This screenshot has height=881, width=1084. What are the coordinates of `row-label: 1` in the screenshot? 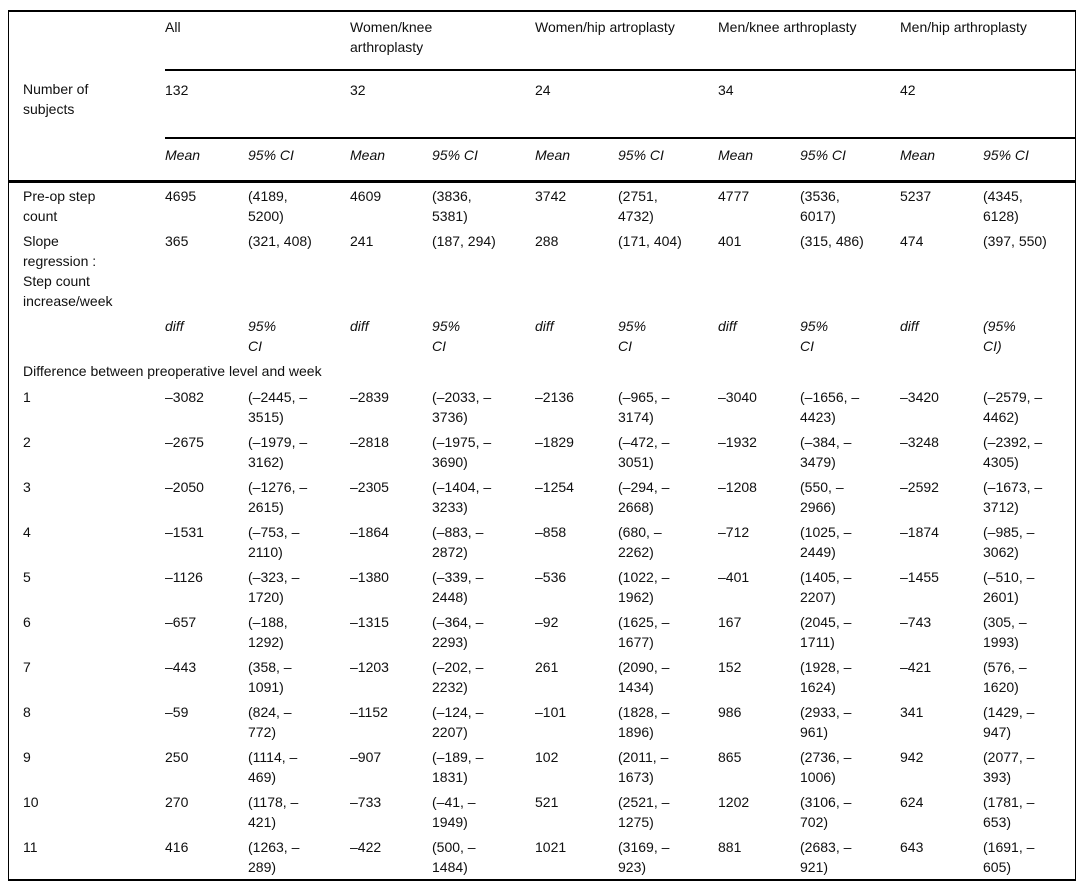 It's located at (27, 397).